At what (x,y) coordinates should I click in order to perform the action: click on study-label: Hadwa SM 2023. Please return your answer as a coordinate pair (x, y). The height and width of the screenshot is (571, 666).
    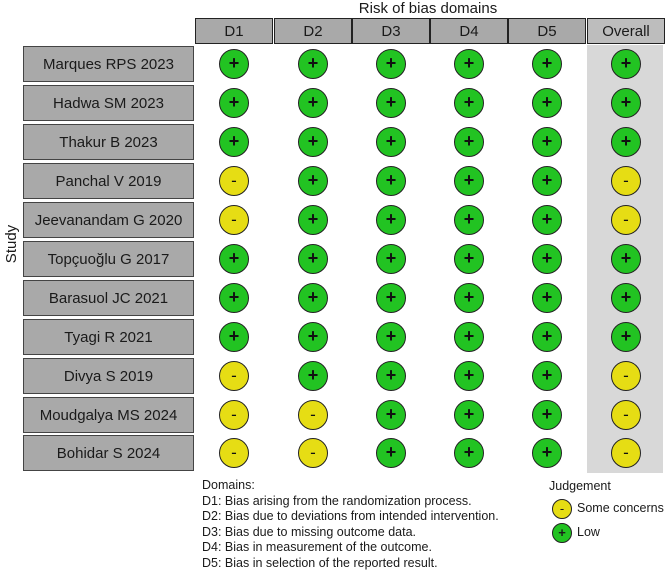
    Looking at the image, I should click on (108, 103).